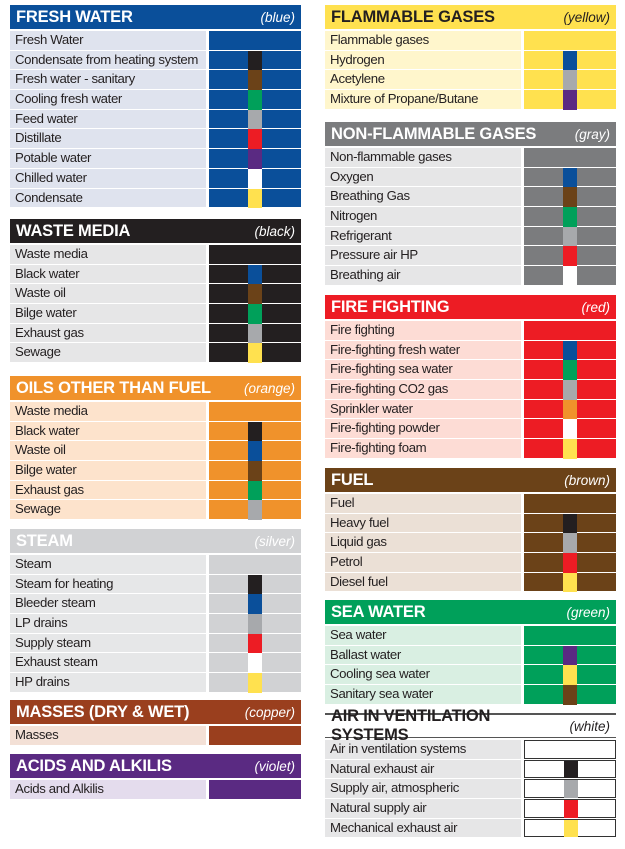 The width and height of the screenshot is (625, 849). What do you see at coordinates (423, 275) in the screenshot?
I see `row-label: Breathing air` at bounding box center [423, 275].